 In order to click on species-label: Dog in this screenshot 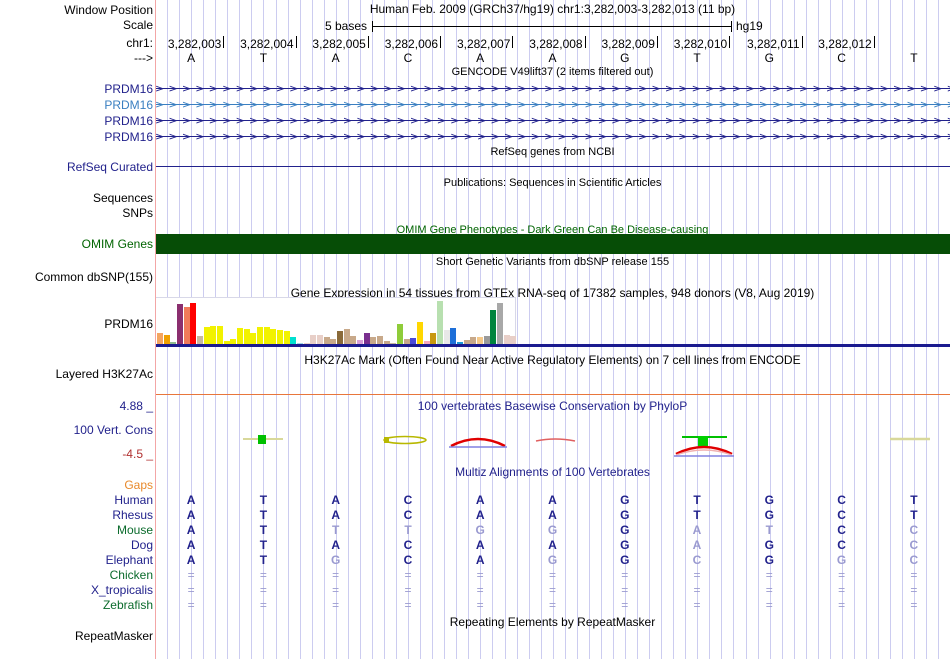, I will do `click(141, 545)`.